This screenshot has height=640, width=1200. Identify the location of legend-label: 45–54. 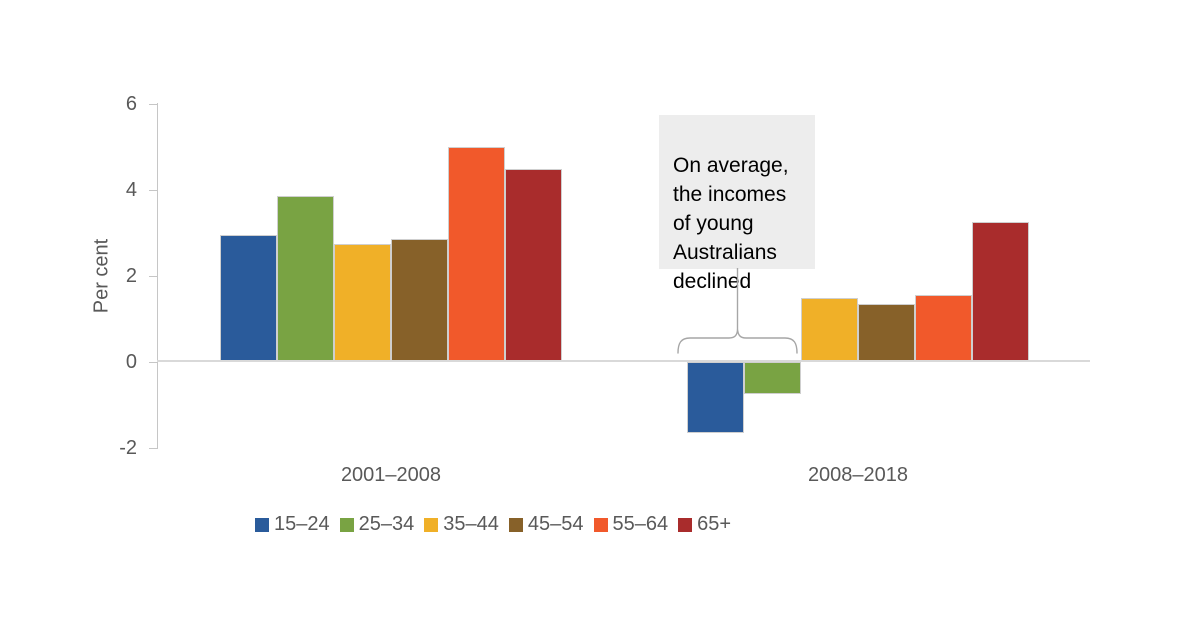
(555, 524).